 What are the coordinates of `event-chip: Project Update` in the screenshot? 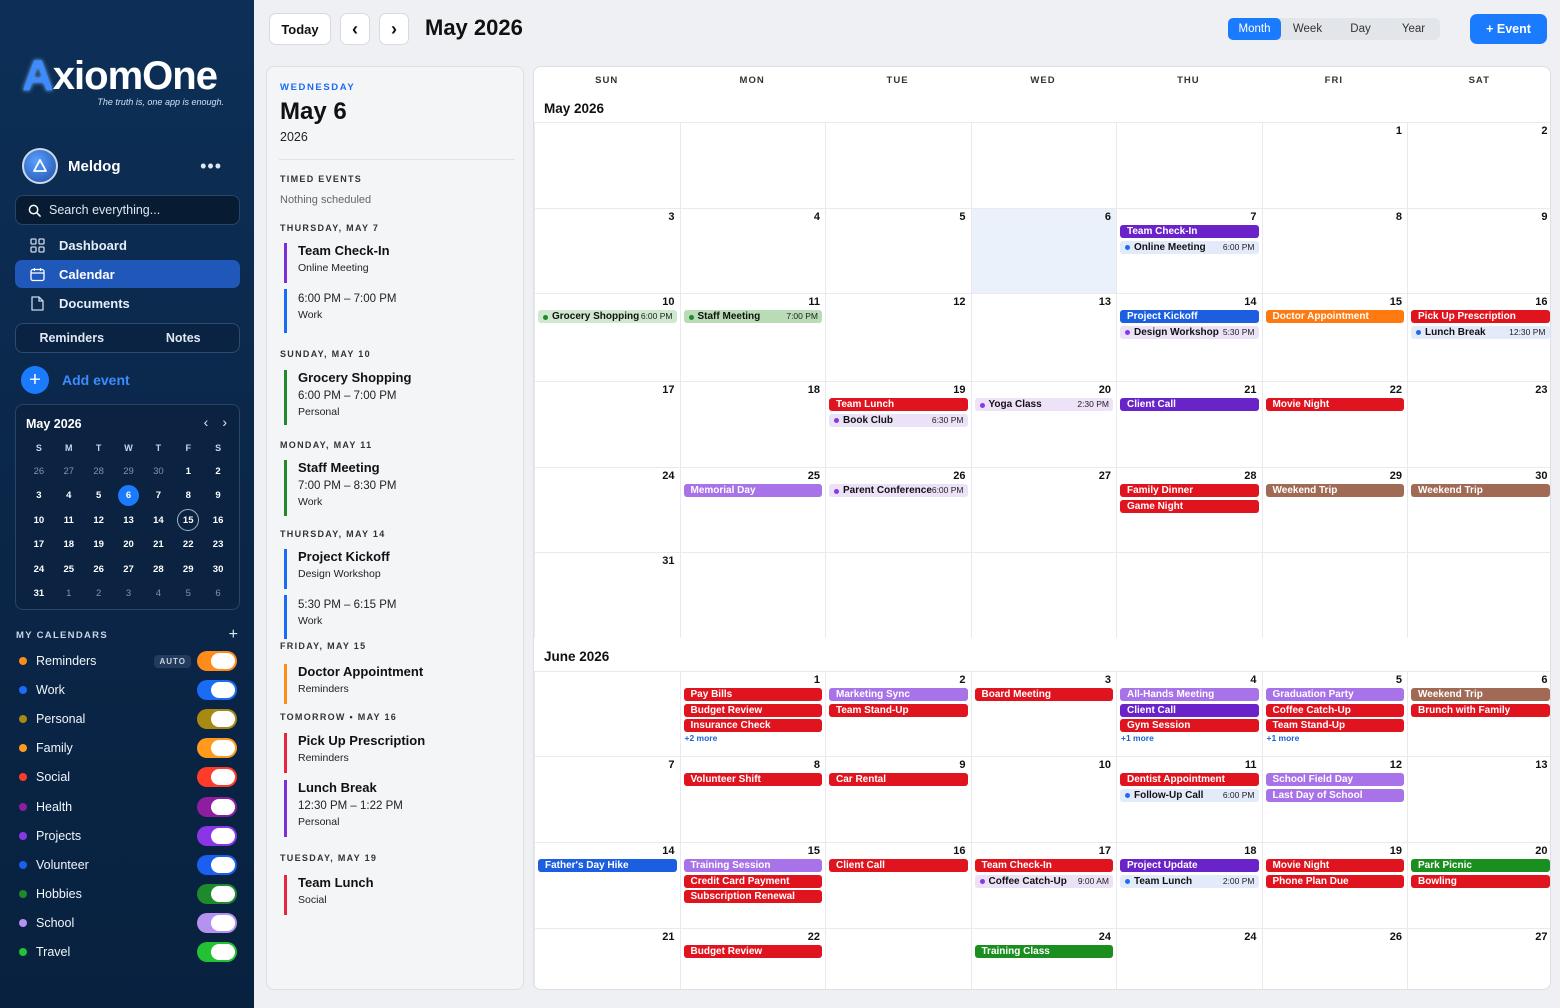 It's located at (1189, 865).